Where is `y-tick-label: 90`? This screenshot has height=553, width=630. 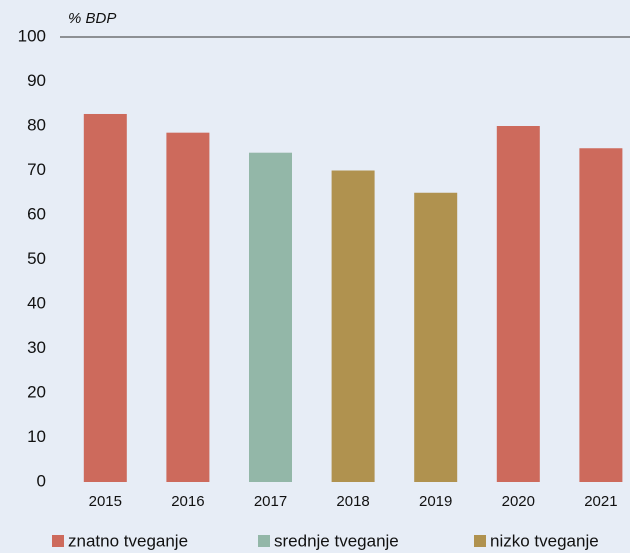 y-tick-label: 90 is located at coordinates (36, 80).